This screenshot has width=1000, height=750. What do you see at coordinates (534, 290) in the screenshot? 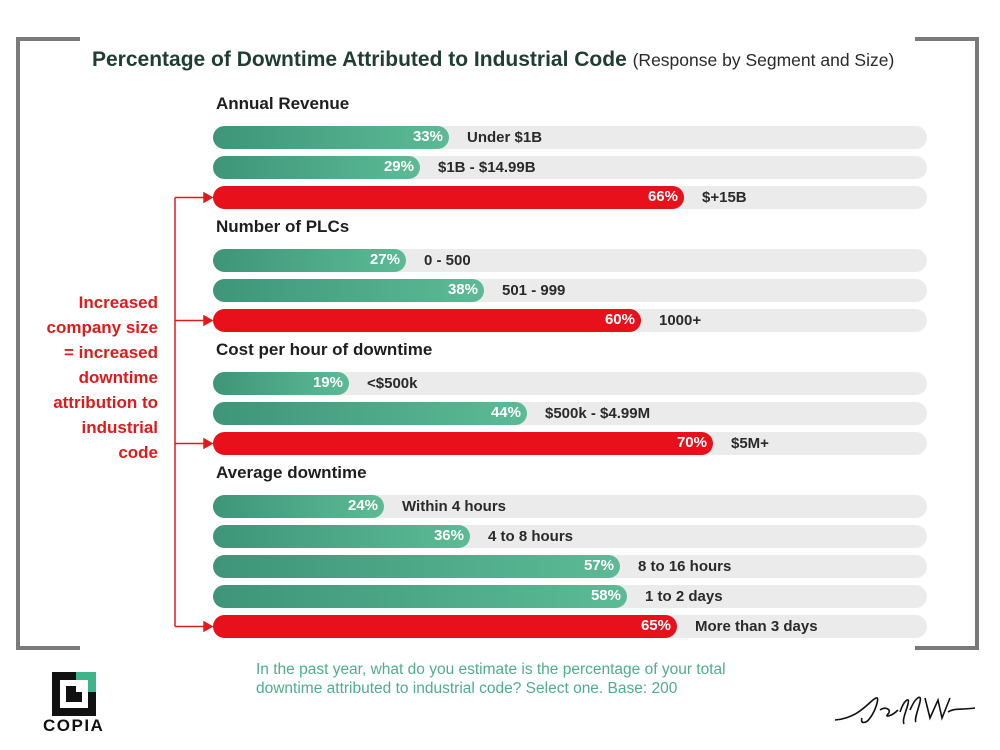
I see `bar-category-label: 501 - 999` at bounding box center [534, 290].